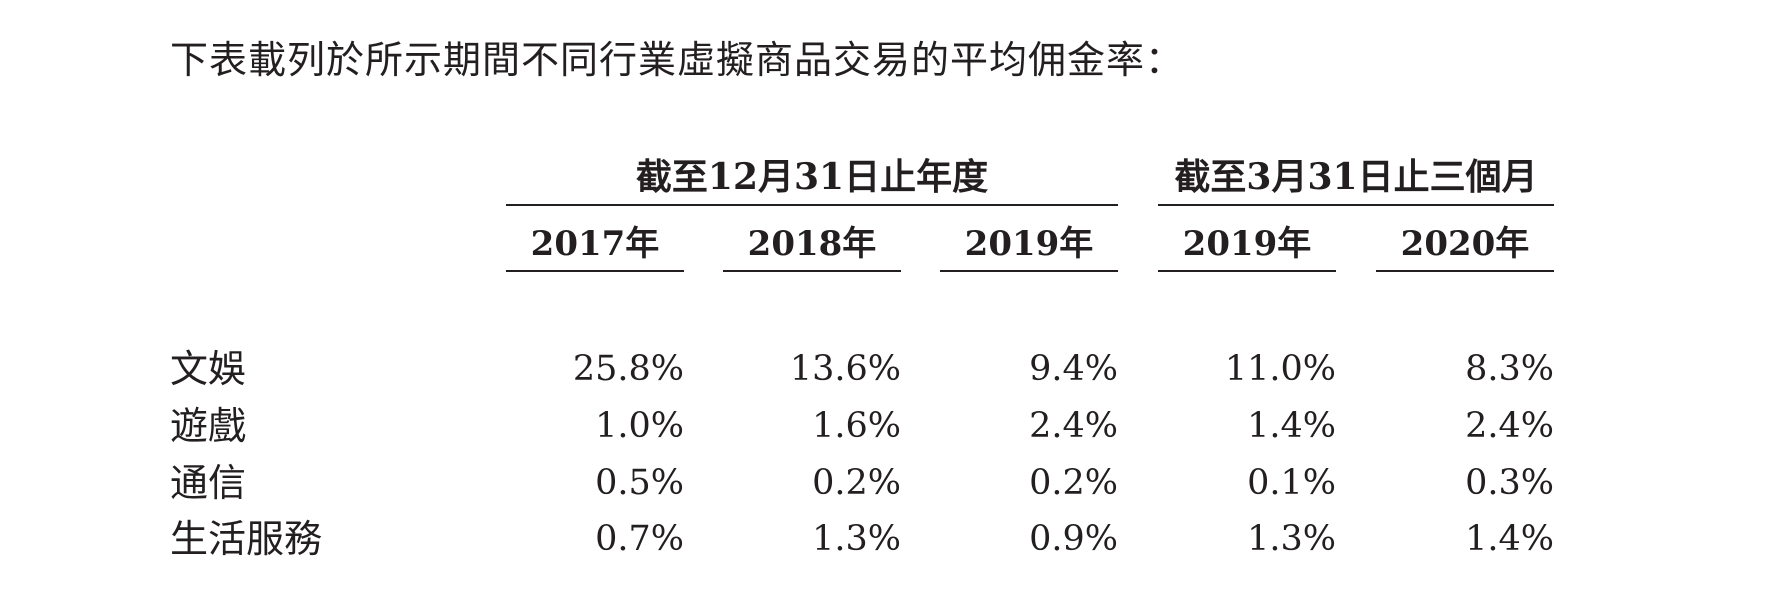  Describe the element at coordinates (208, 369) in the screenshot. I see `row-label: 文娛` at that location.